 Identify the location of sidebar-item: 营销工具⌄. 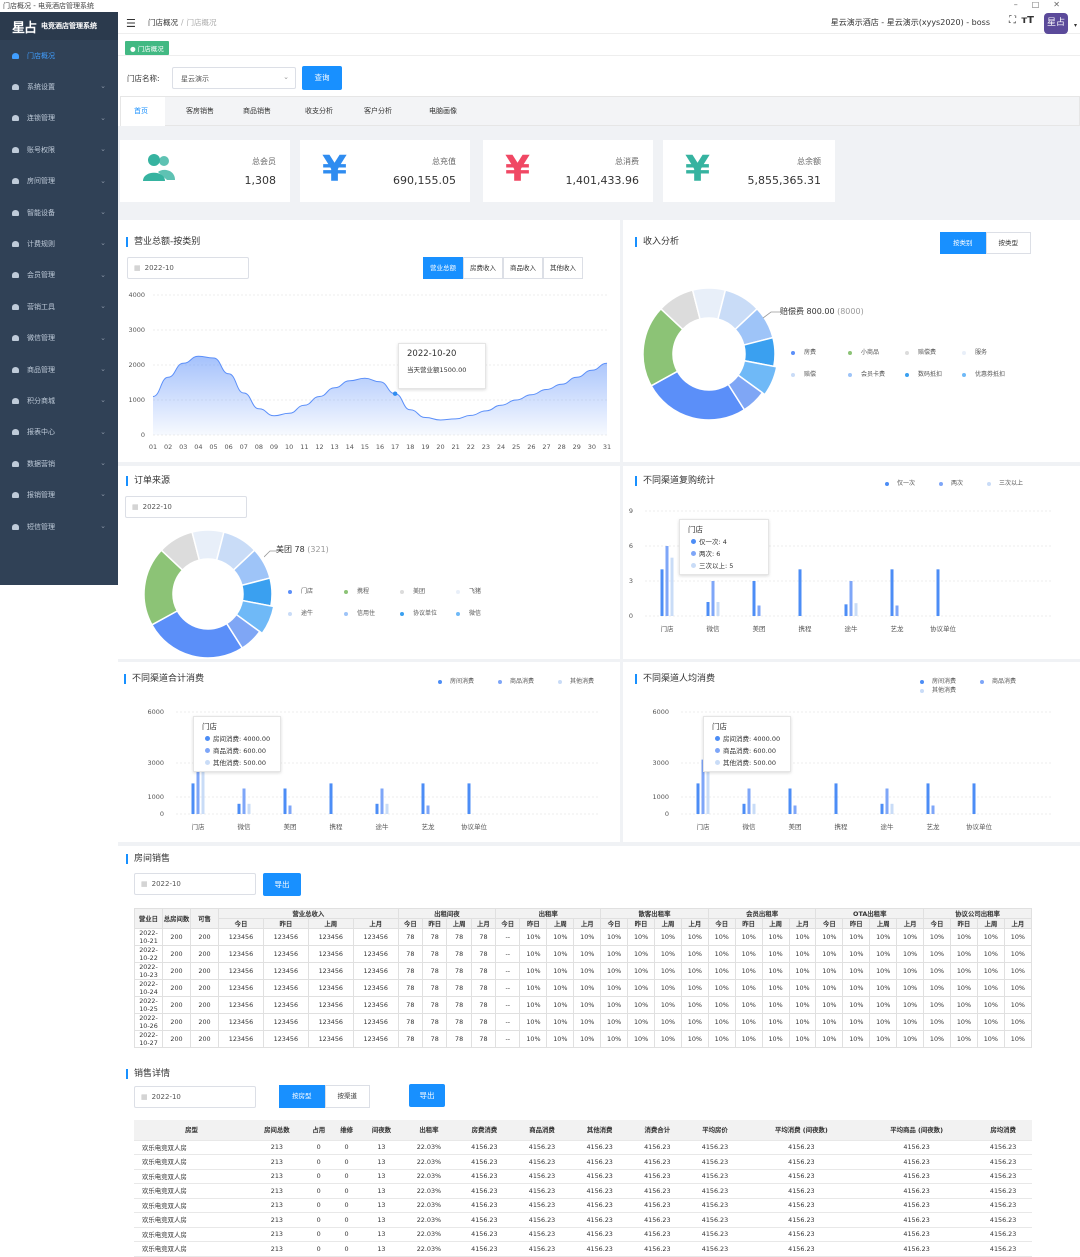
(59, 306).